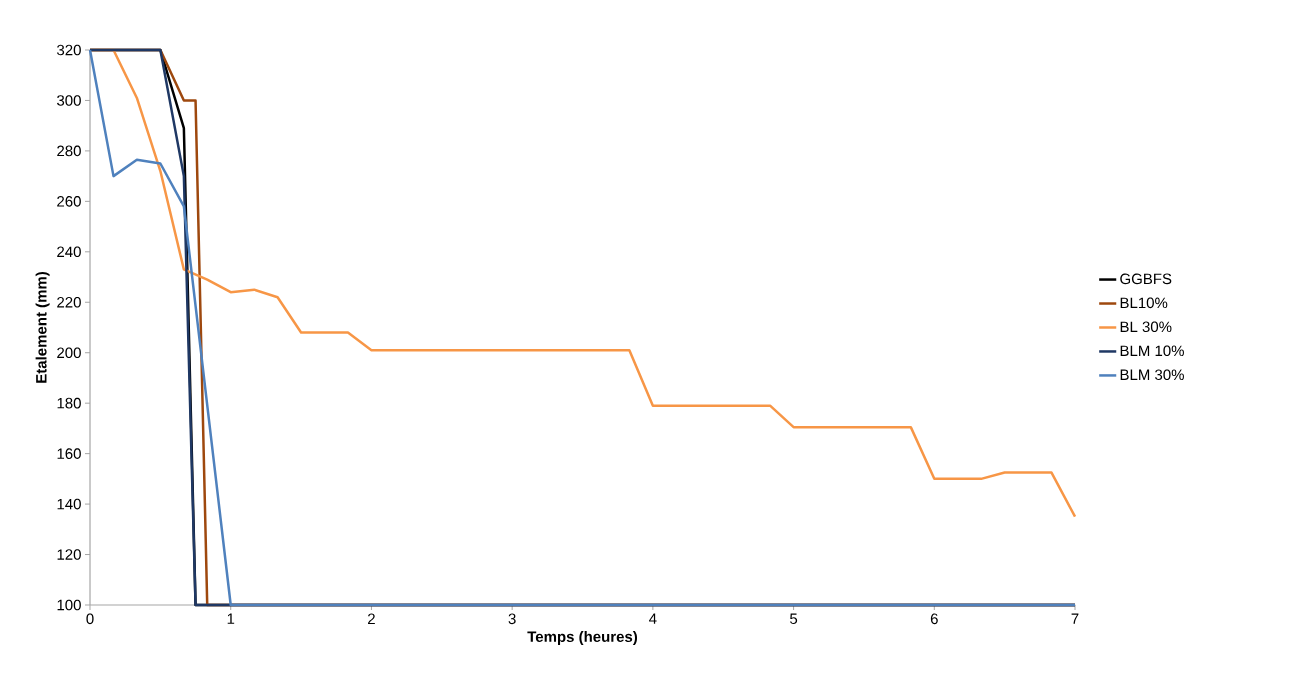  Describe the element at coordinates (794, 618) in the screenshot. I see `x-tick-label: 5` at that location.